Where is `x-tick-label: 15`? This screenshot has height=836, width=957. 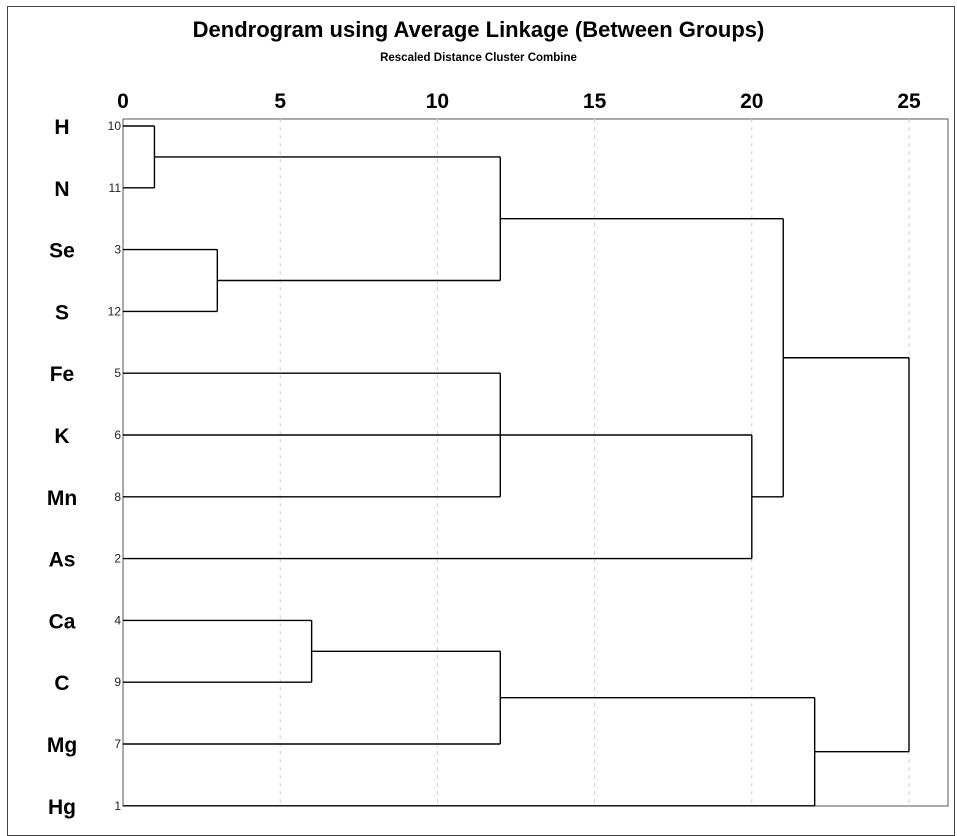
x-tick-label: 15 is located at coordinates (595, 101).